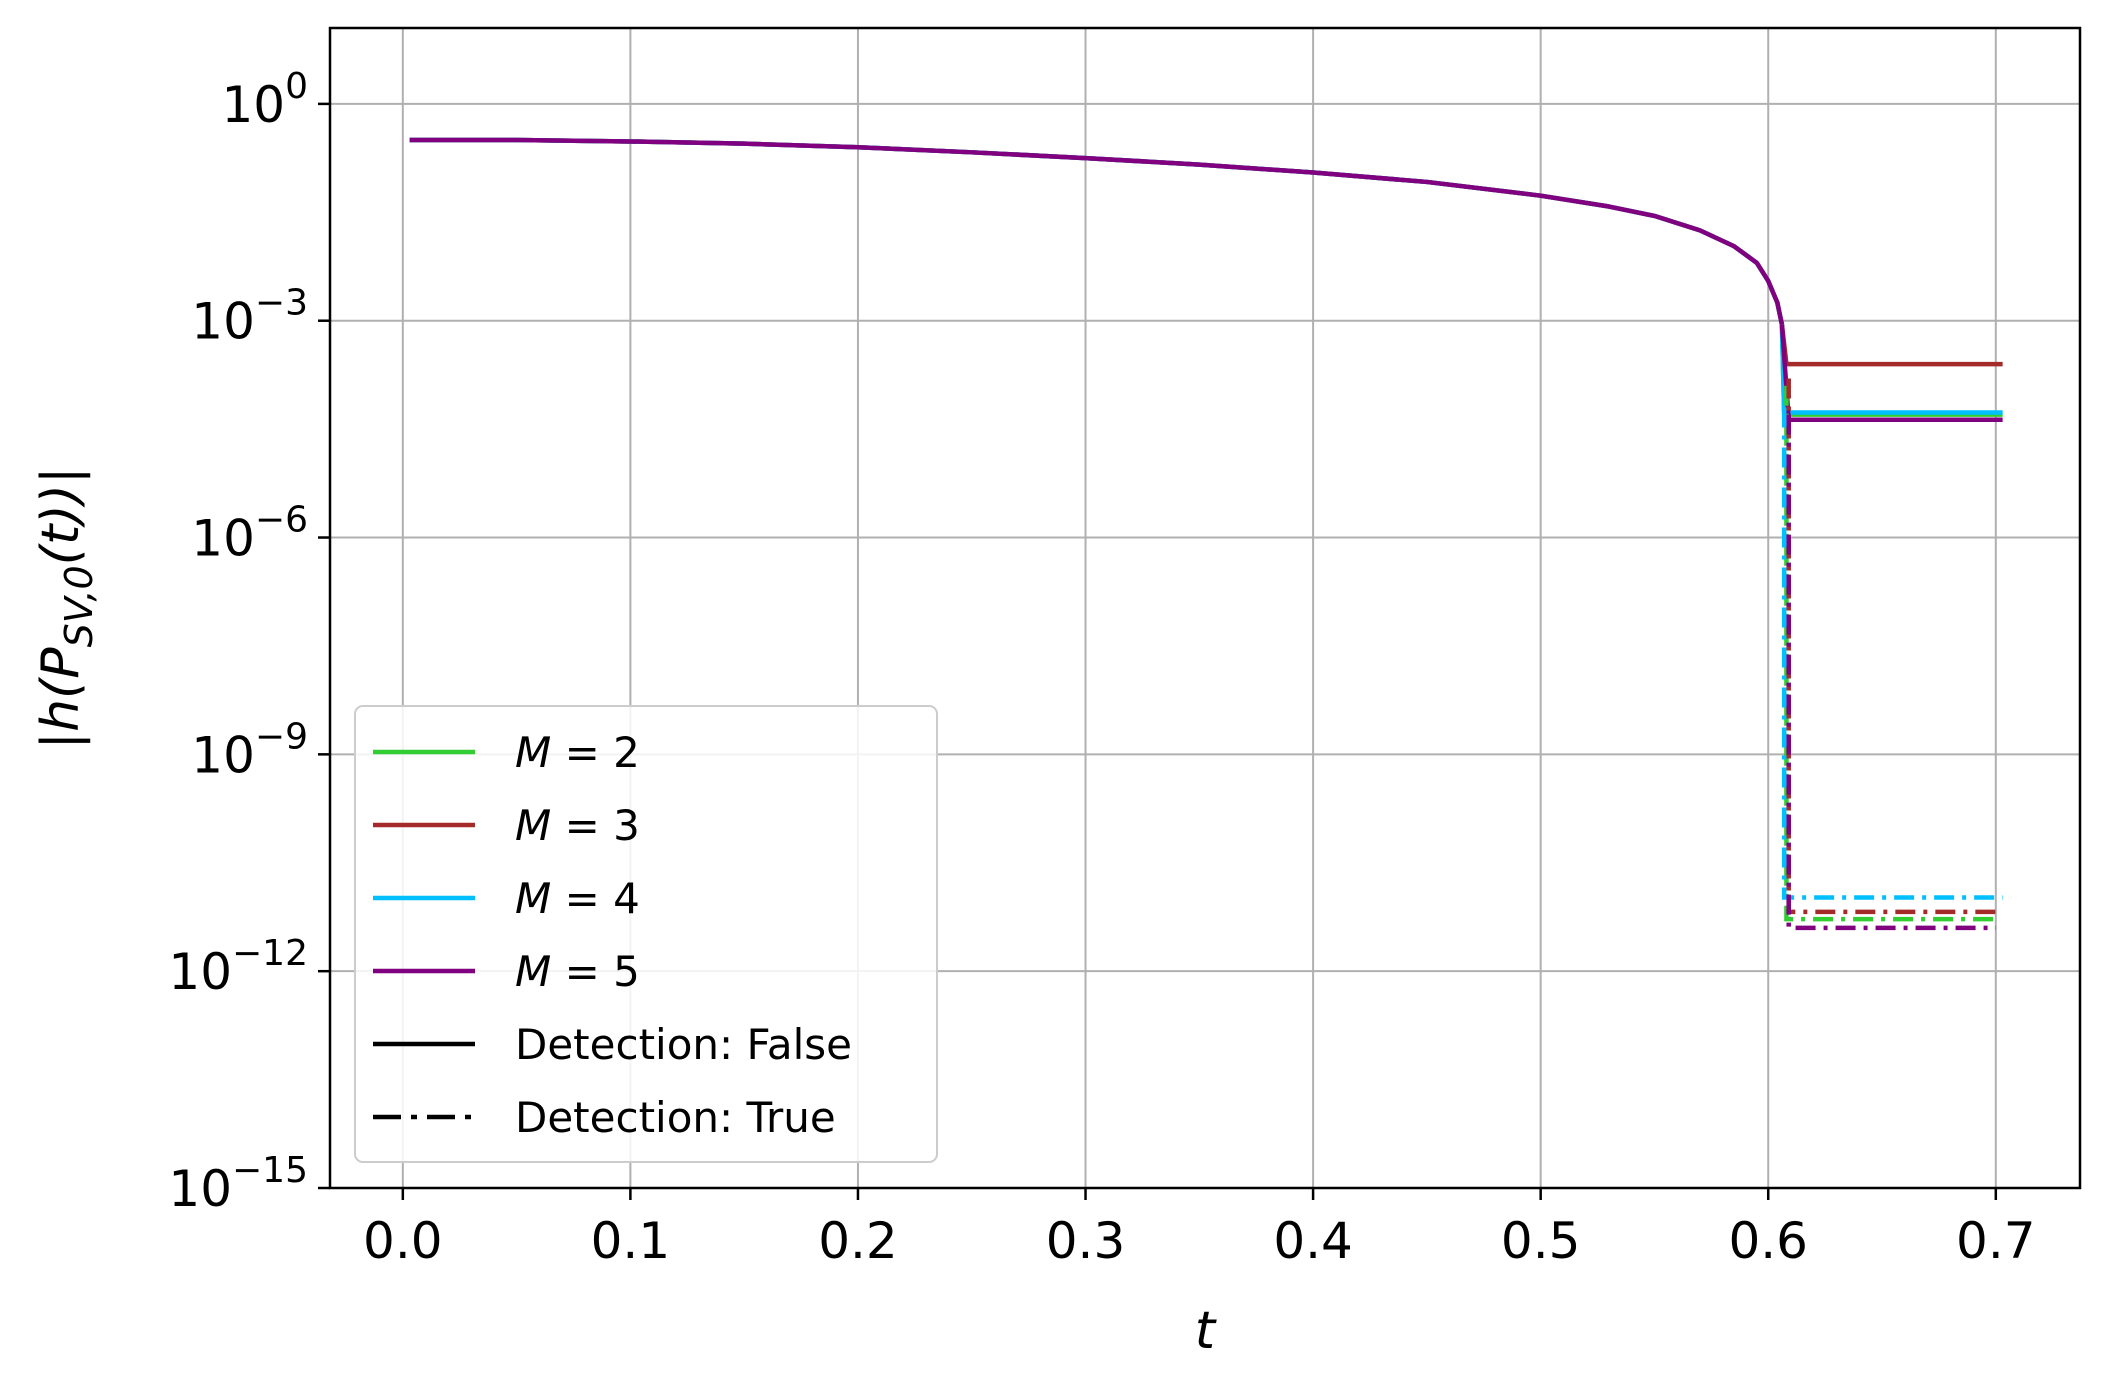 The height and width of the screenshot is (1392, 2102). Describe the element at coordinates (1097, 231) in the screenshot. I see `common-curve` at that location.